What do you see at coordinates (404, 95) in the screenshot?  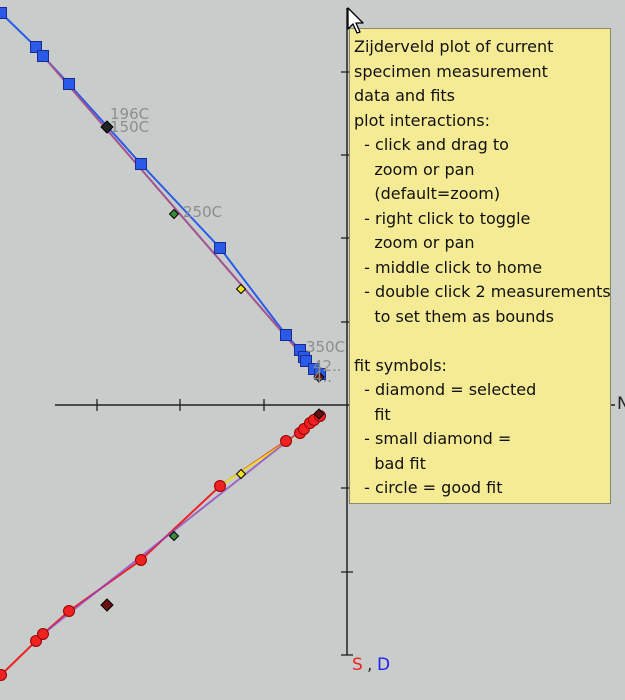 I see `tooltip-line: data and fits` at bounding box center [404, 95].